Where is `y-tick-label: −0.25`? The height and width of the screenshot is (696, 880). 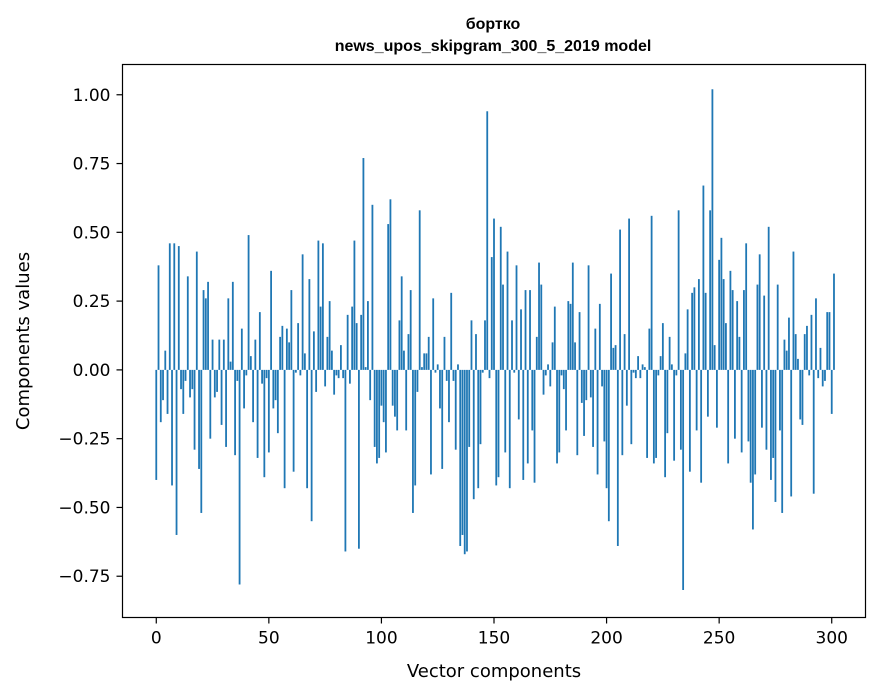
y-tick-label: −0.25 is located at coordinates (84, 440).